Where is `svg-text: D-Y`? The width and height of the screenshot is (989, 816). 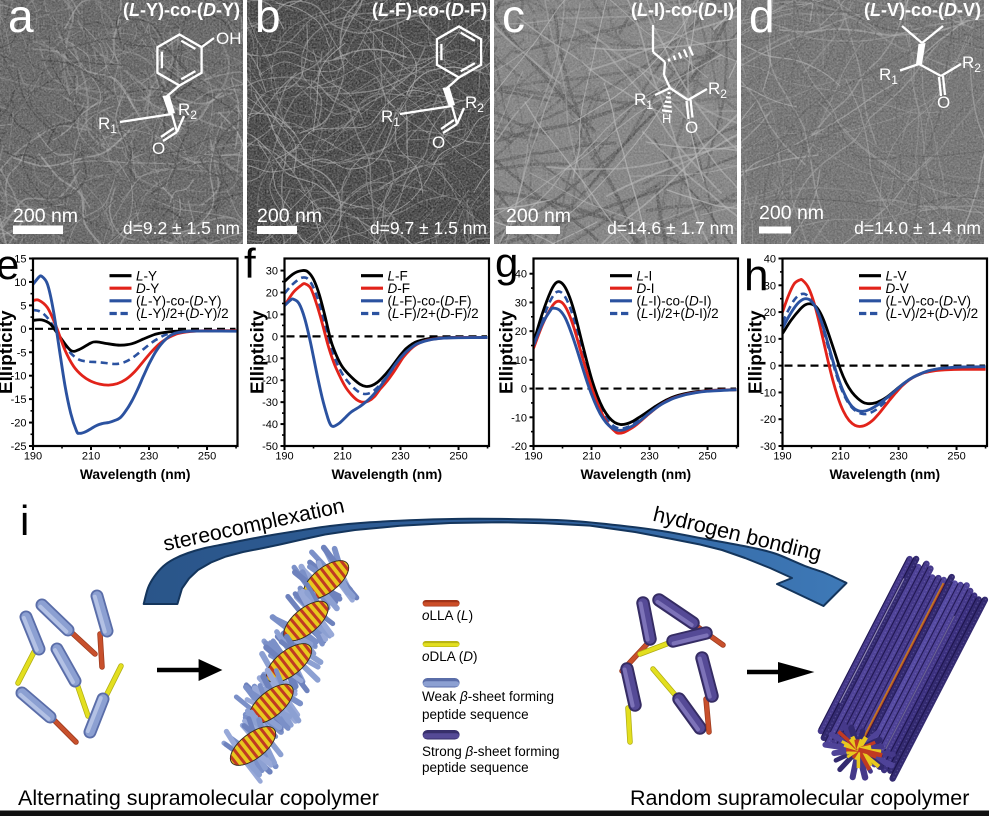 svg-text: D-Y is located at coordinates (147, 288).